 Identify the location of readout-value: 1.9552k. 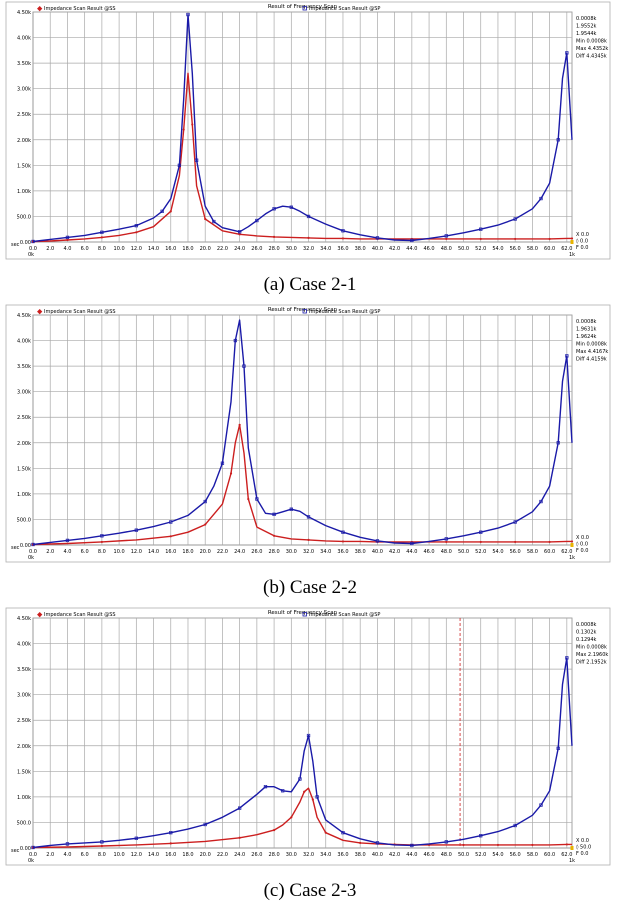
(586, 27).